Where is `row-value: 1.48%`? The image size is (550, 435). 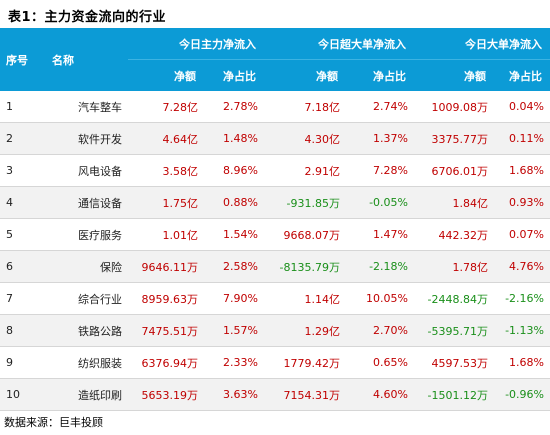 row-value: 1.48% is located at coordinates (234, 138).